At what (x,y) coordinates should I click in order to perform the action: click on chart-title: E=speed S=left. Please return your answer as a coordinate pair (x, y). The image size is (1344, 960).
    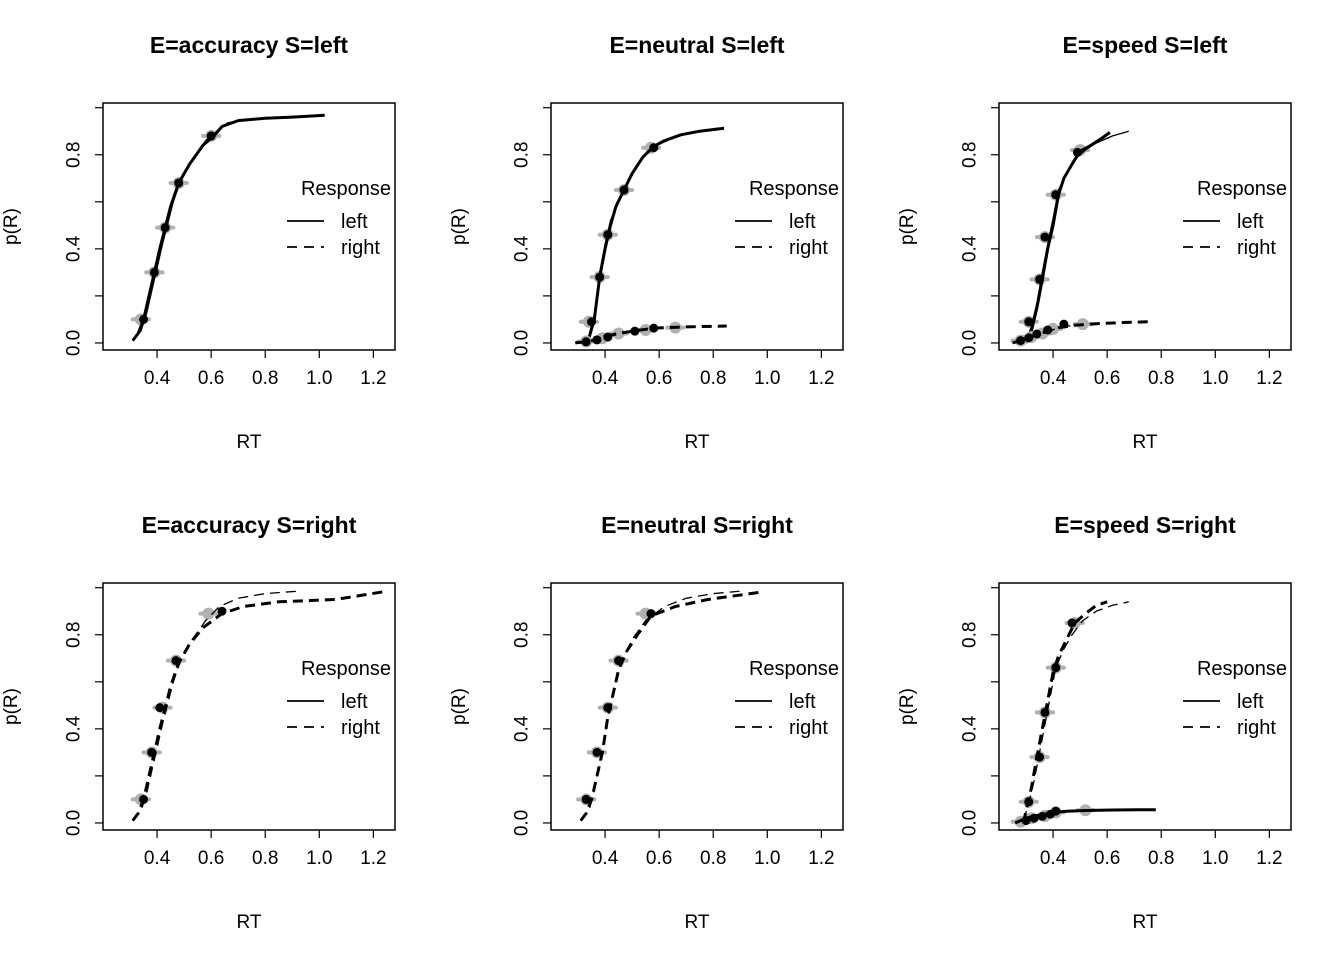
    Looking at the image, I should click on (1145, 45).